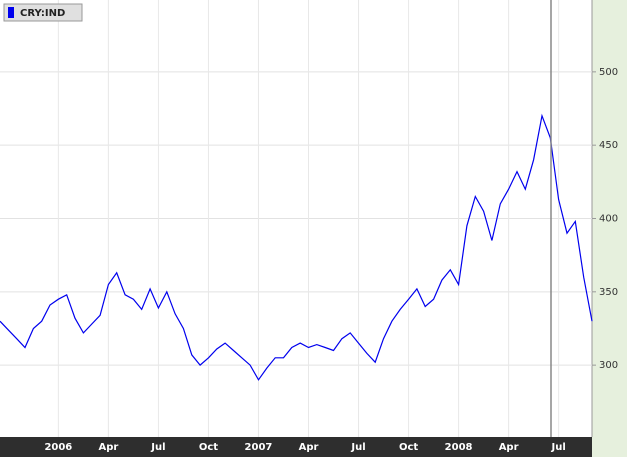 This screenshot has width=627, height=461. Describe the element at coordinates (608, 365) in the screenshot. I see `y-tick-label: 300` at that location.